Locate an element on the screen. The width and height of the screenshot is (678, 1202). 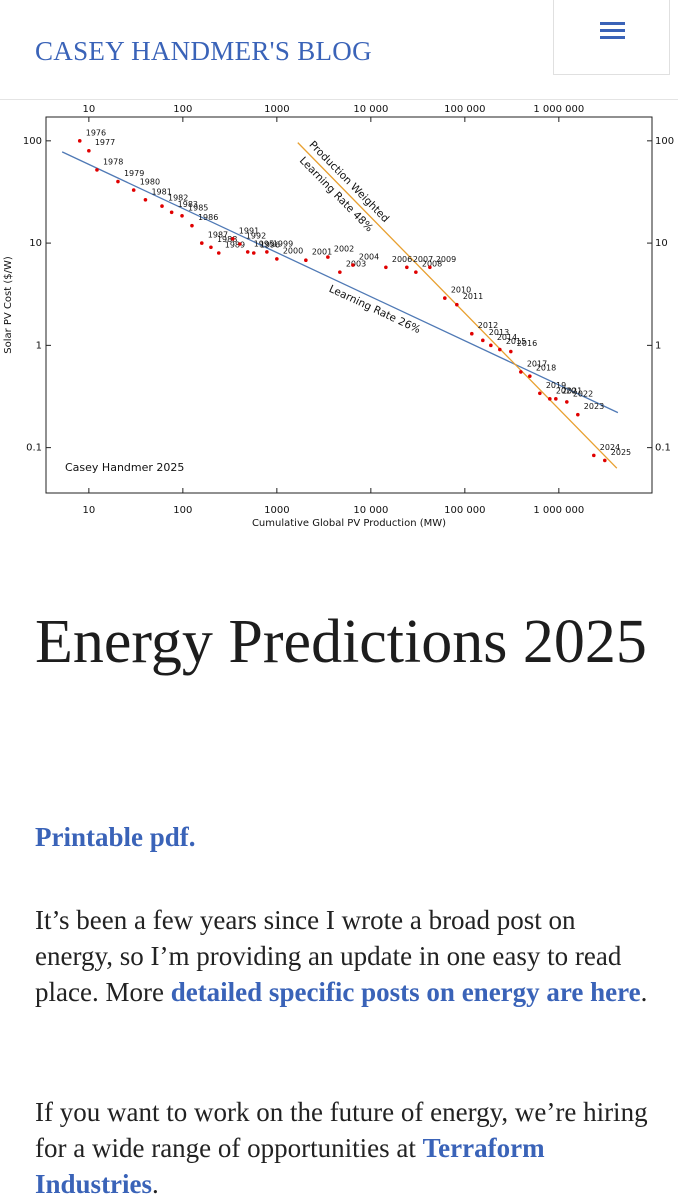
y-tick-label-right: 10 is located at coordinates (661, 243).